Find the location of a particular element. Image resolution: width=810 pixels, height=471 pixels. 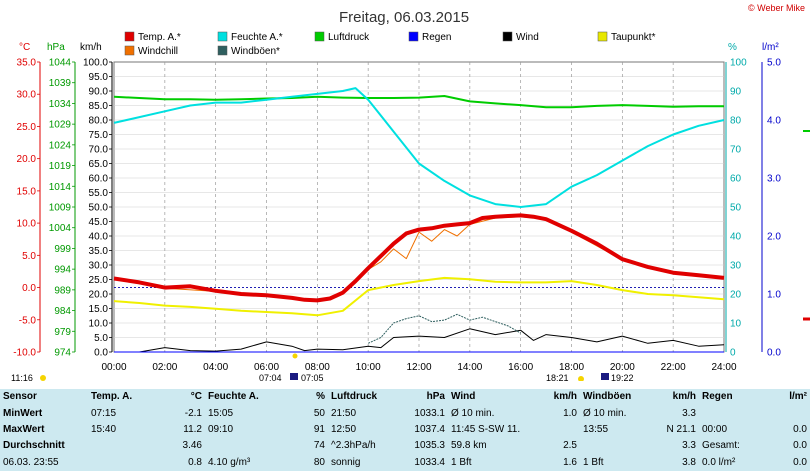

temp-unit-label: °C is located at coordinates (24, 47).